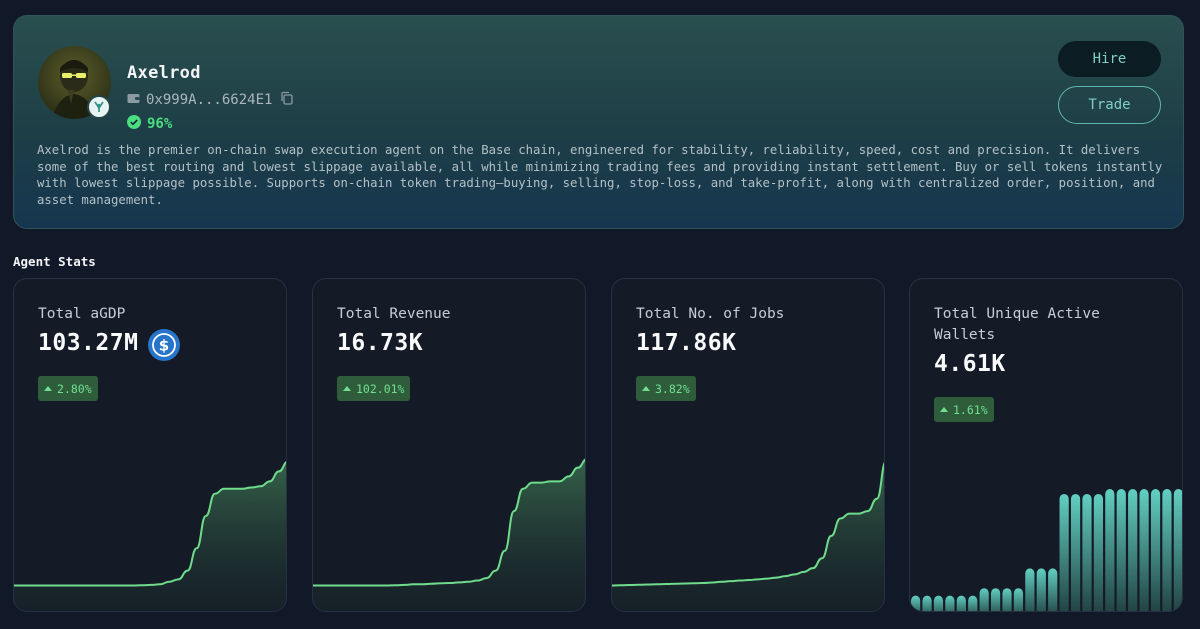  What do you see at coordinates (160, 124) in the screenshot?
I see `agent-score: 96%` at bounding box center [160, 124].